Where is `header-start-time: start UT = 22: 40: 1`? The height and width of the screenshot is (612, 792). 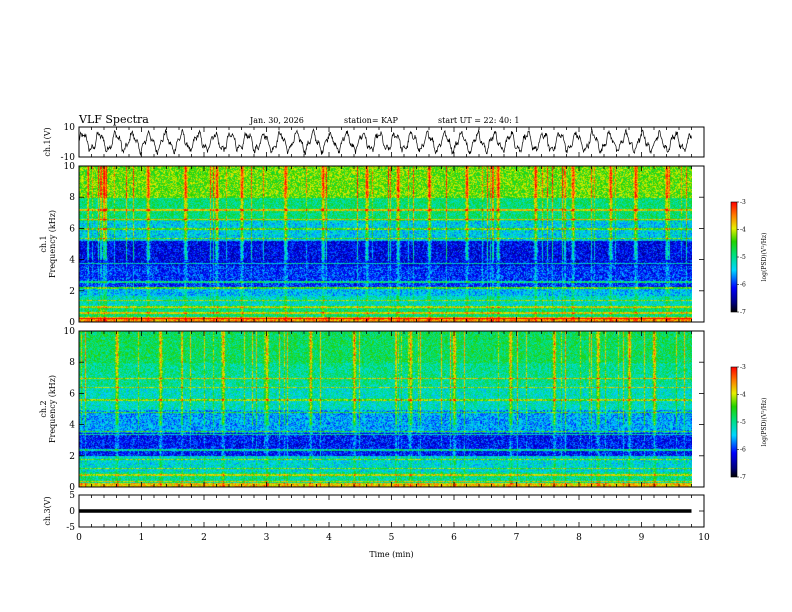
header-start-time: start UT = 22: 40: 1 is located at coordinates (478, 120).